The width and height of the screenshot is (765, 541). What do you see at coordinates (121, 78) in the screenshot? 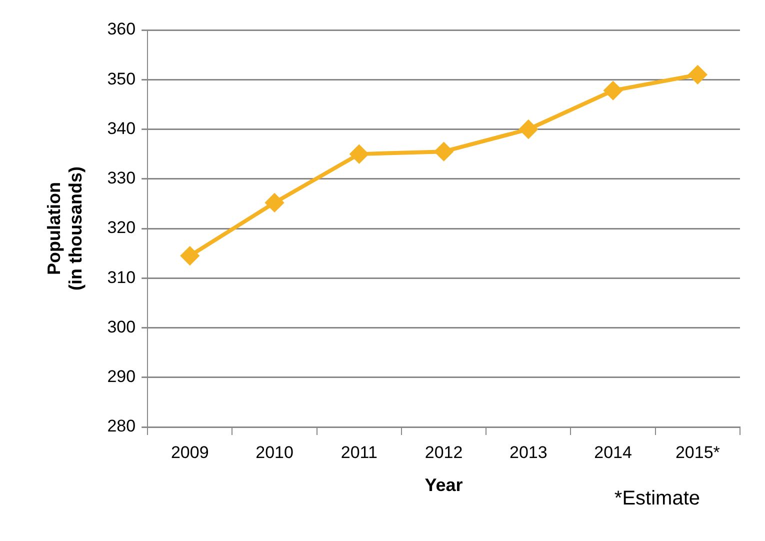
I see `y-tick-label: 350` at bounding box center [121, 78].